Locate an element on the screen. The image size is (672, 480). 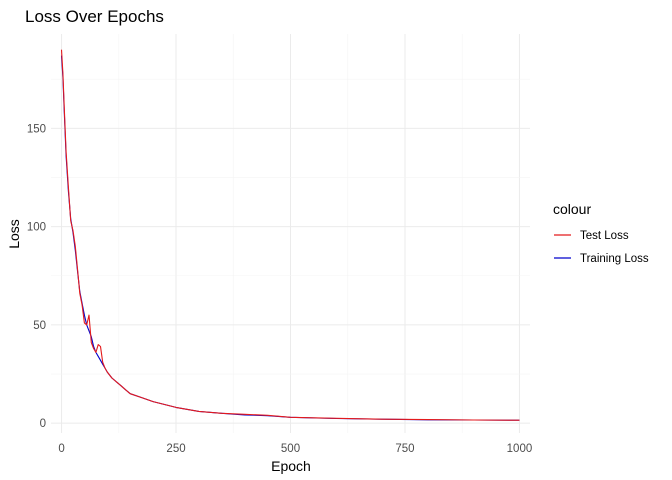
legend: colour Test Loss Training Loss is located at coordinates (601, 233).